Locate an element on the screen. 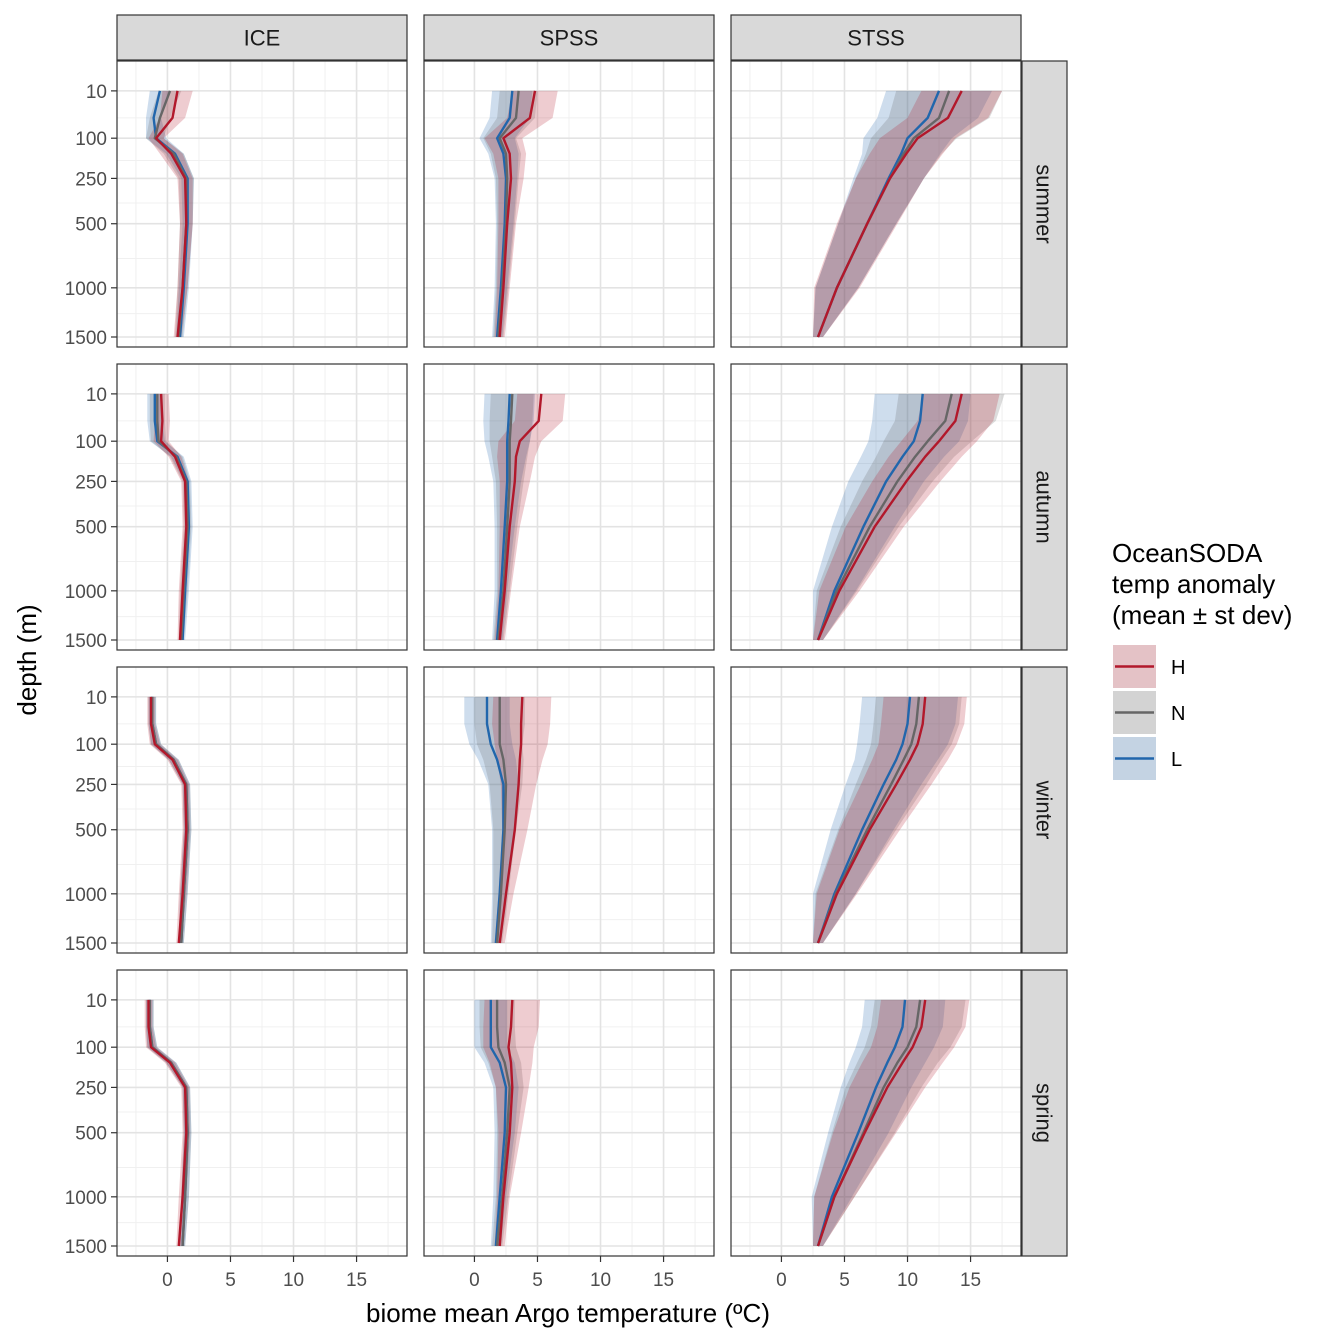 The width and height of the screenshot is (1344, 1344). panel-ice-summer is located at coordinates (262, 204).